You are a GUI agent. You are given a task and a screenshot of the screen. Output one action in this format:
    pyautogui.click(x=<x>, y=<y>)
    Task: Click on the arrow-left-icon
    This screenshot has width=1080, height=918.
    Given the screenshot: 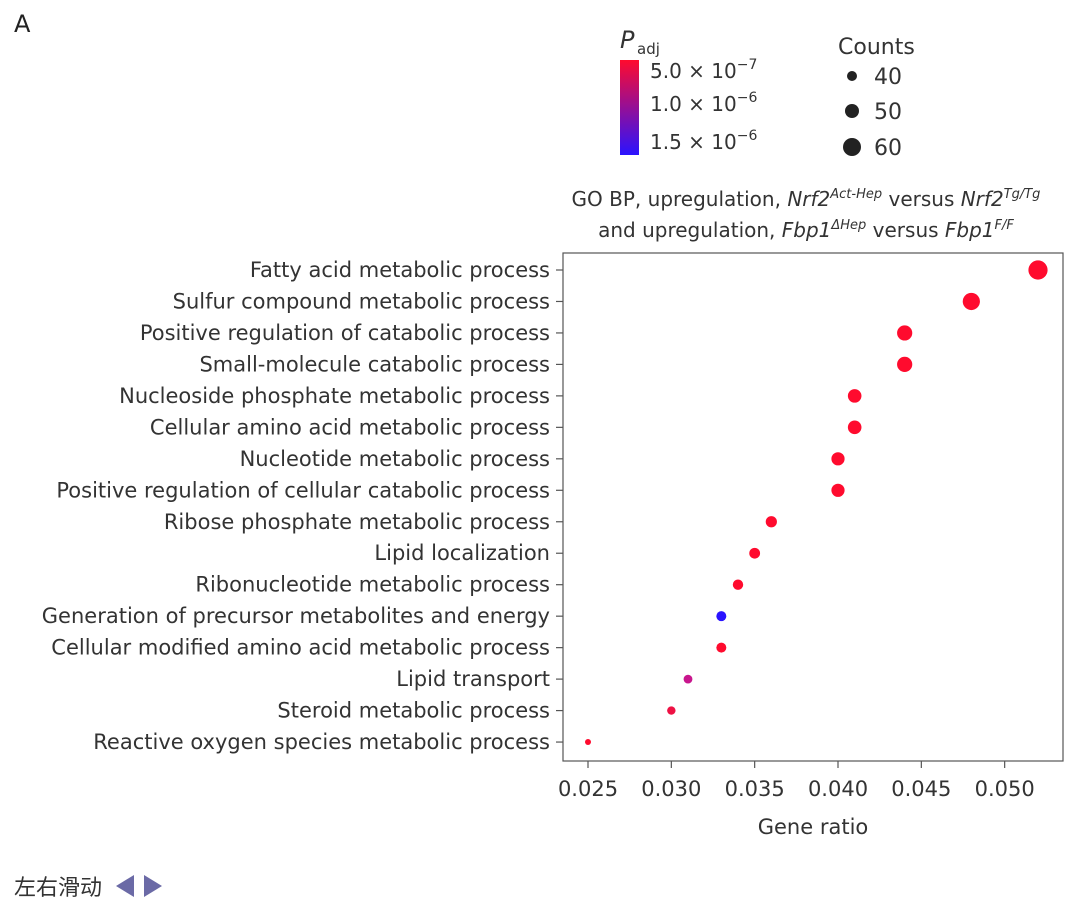 What is the action you would take?
    pyautogui.click(x=125, y=886)
    